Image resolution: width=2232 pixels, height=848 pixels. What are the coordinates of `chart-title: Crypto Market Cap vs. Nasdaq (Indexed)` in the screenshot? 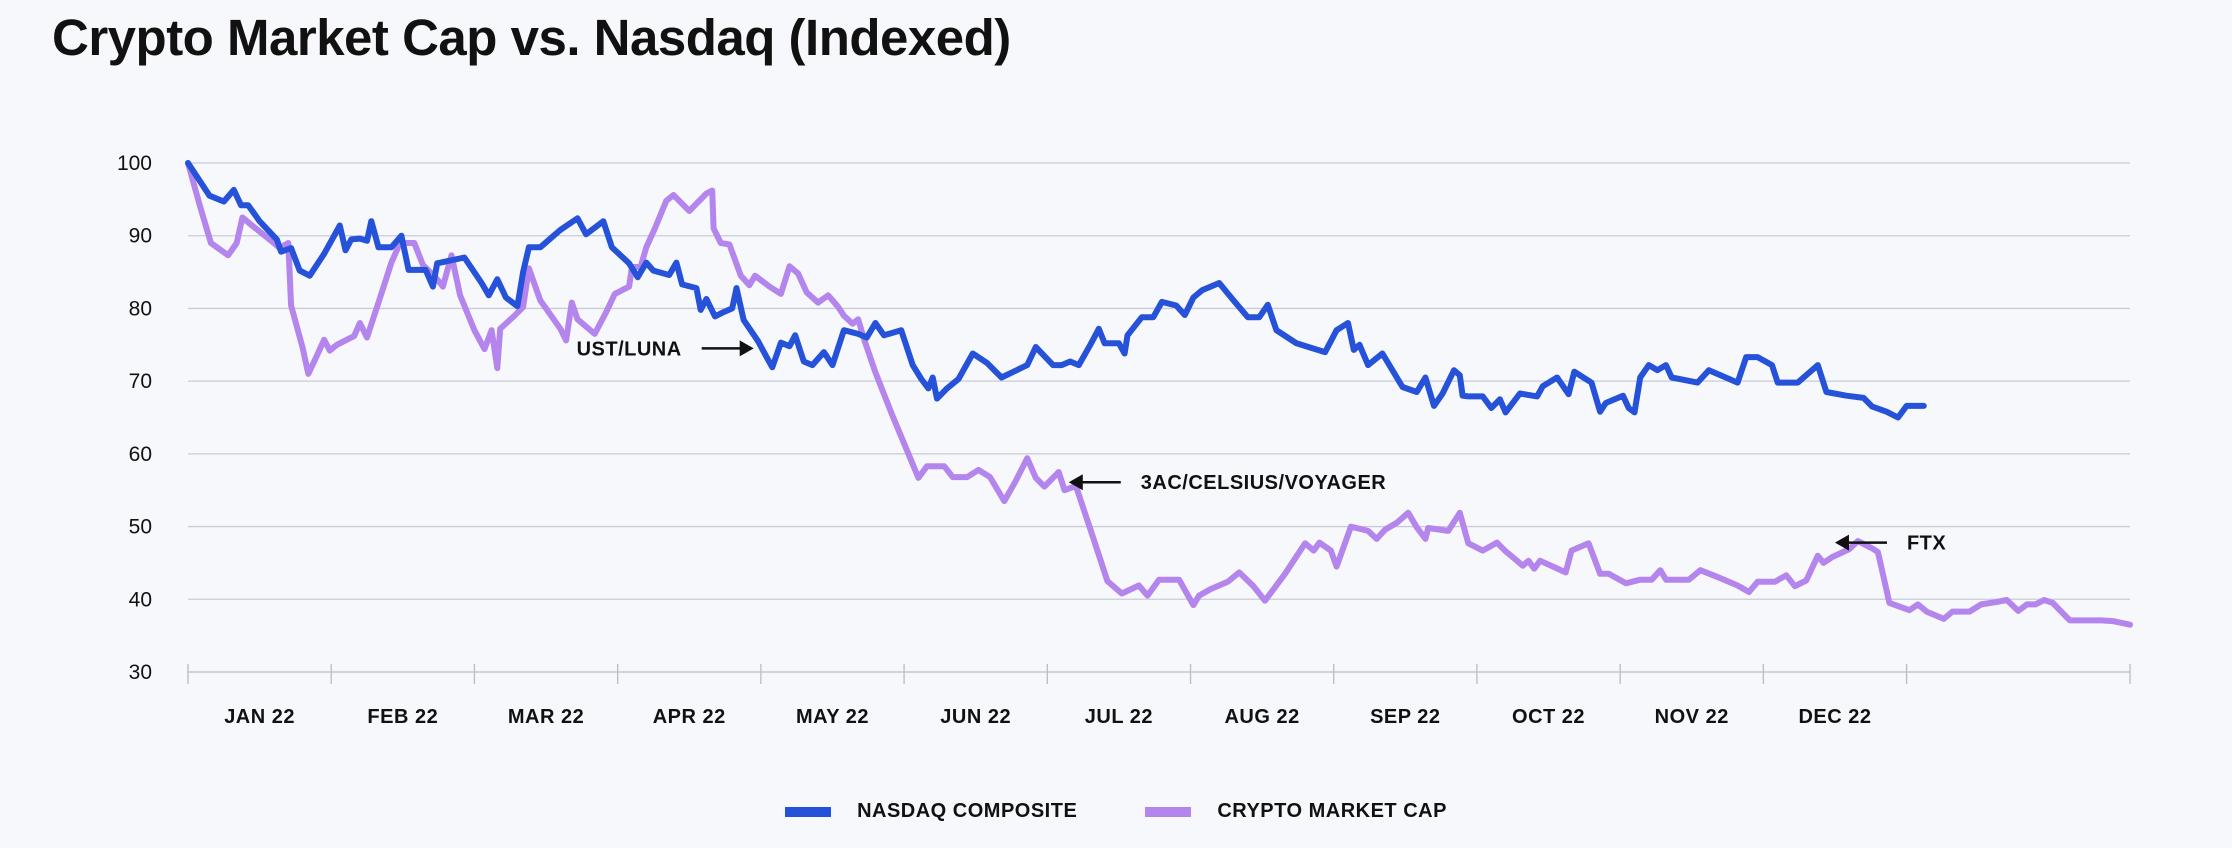 It's located at (531, 37).